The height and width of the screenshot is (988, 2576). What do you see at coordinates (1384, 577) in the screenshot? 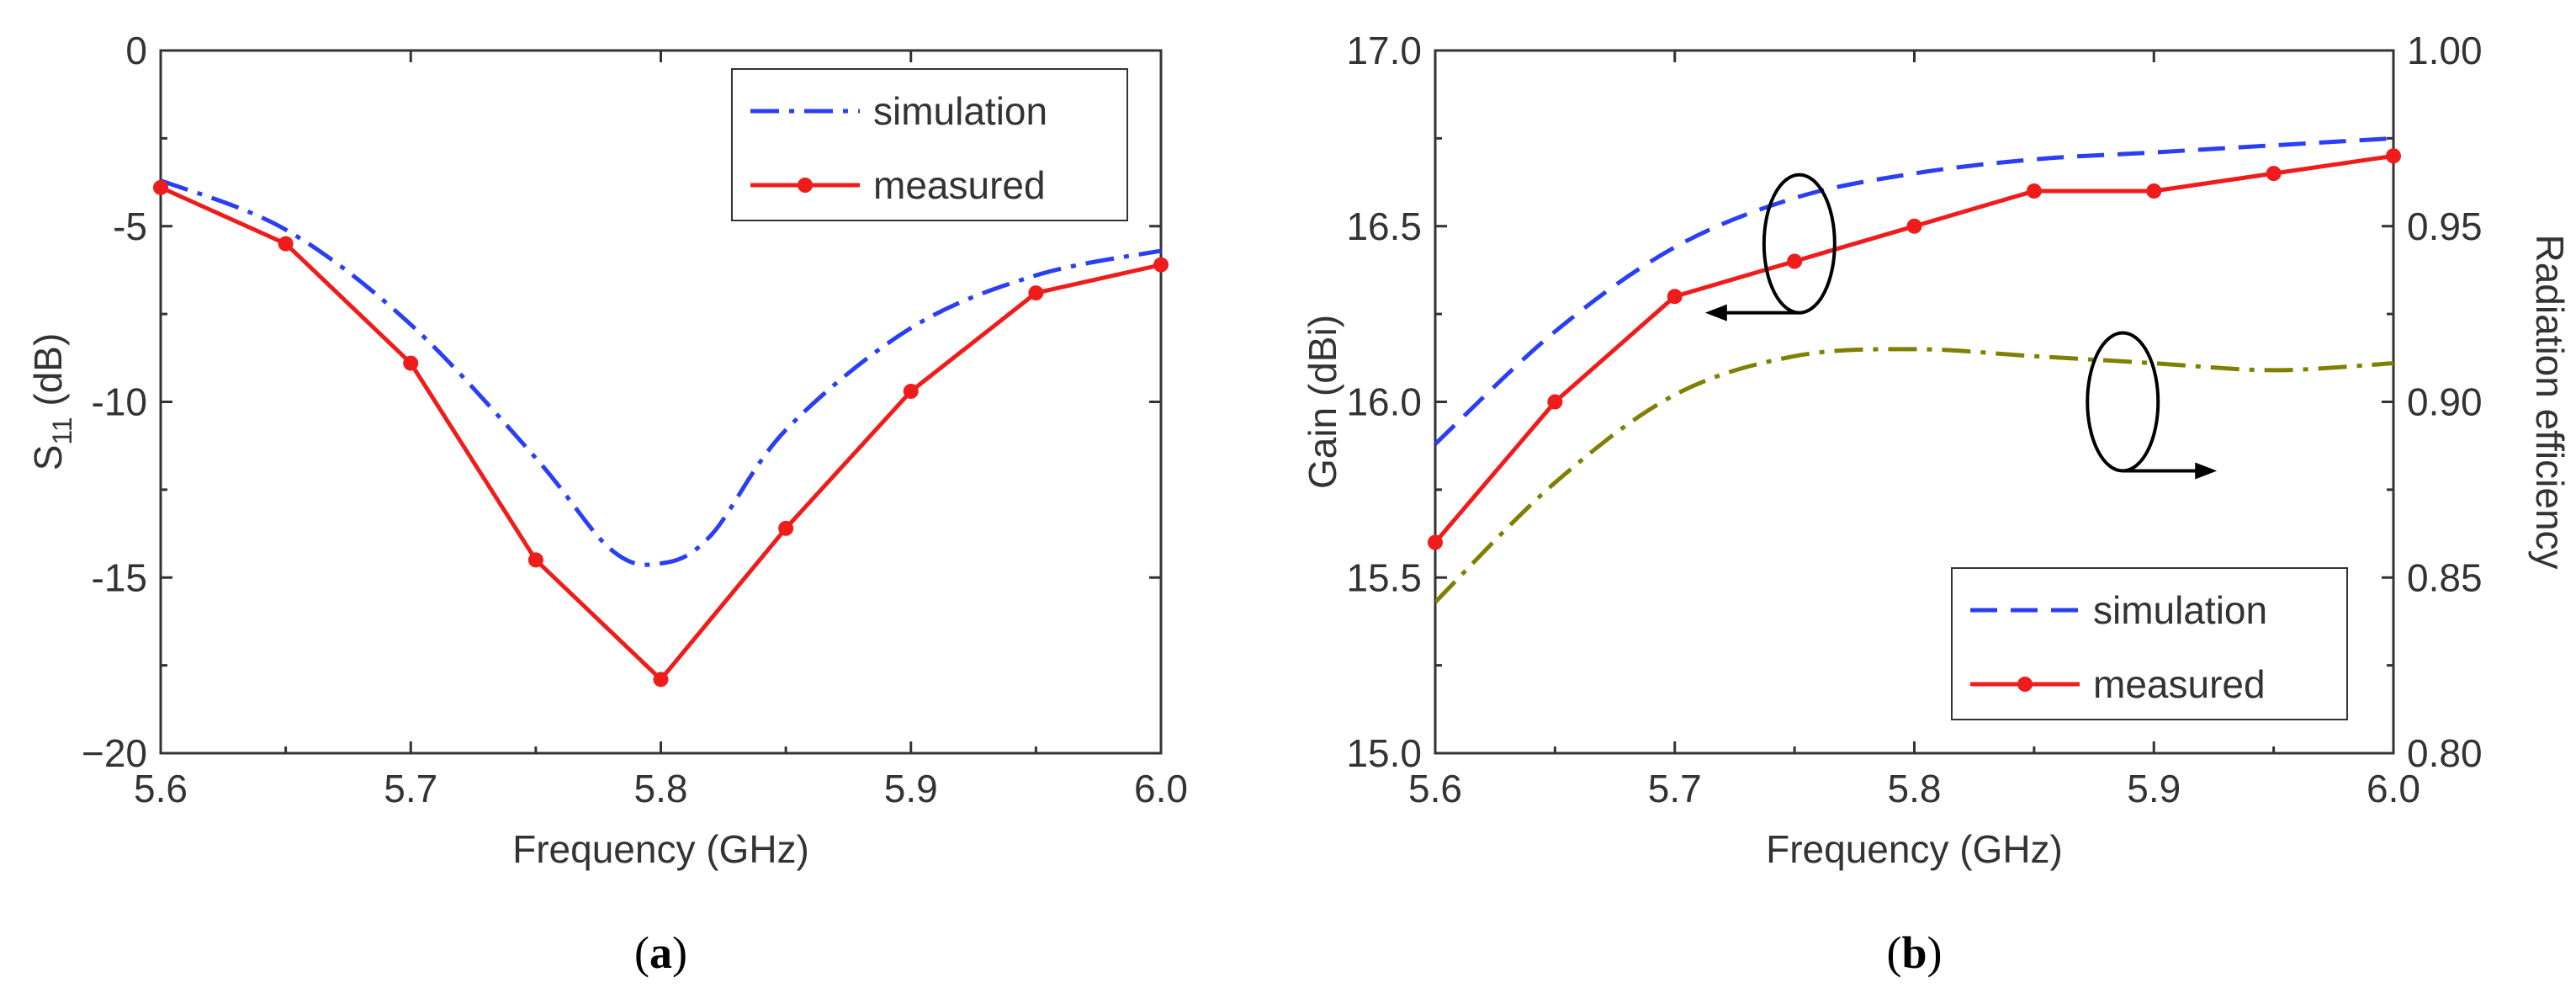
I see `y-tick-label: 15.5` at bounding box center [1384, 577].